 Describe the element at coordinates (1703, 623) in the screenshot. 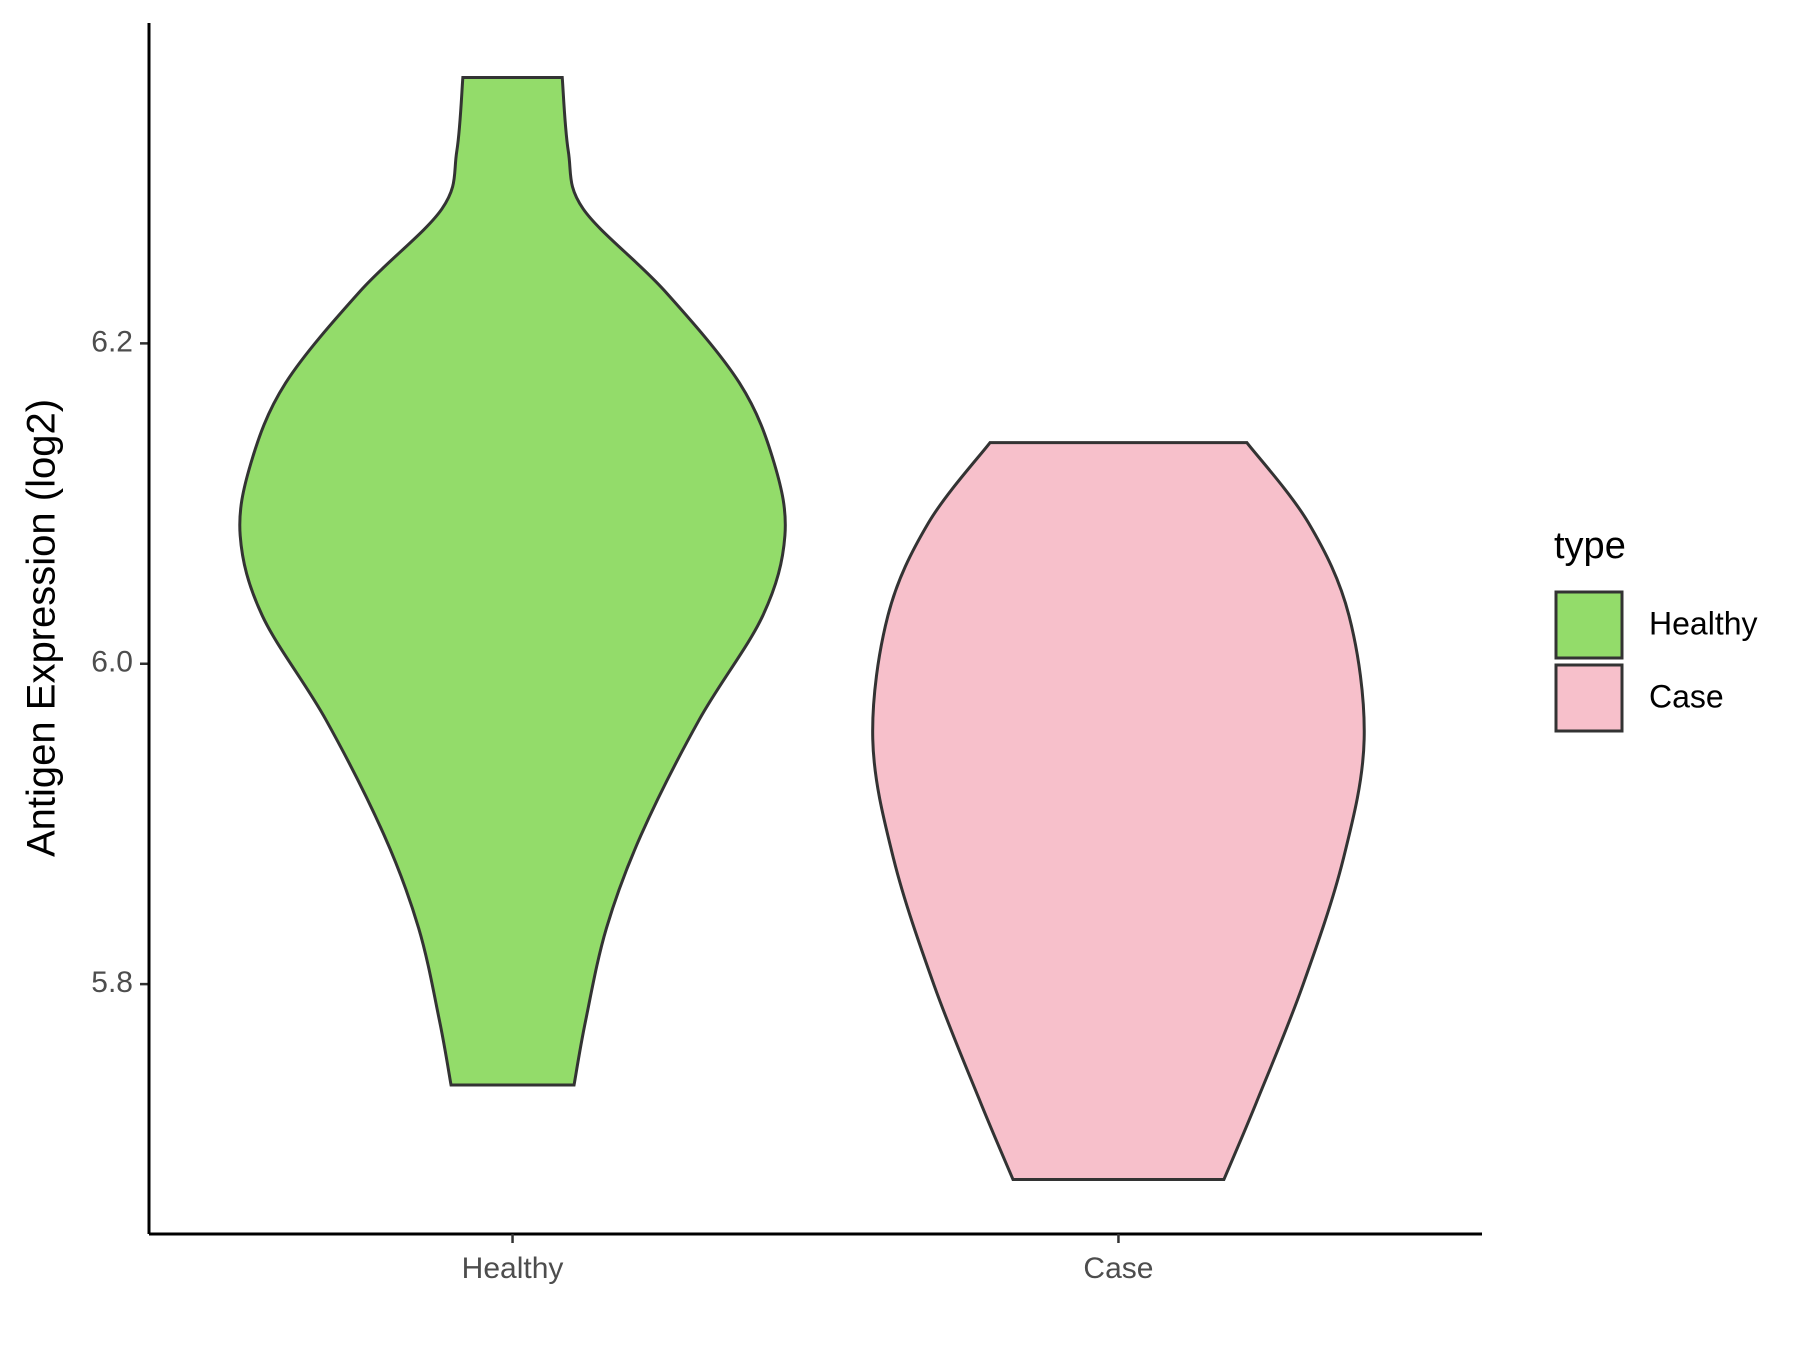

I see `legend-label: Healthy` at that location.